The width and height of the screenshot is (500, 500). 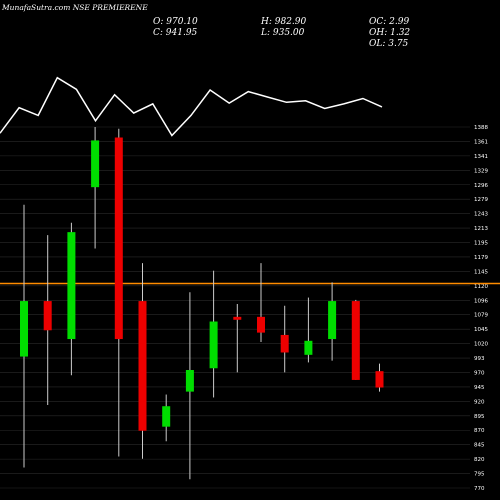 What do you see at coordinates (389, 44) in the screenshot?
I see `ol-value: OL: 3.75` at bounding box center [389, 44].